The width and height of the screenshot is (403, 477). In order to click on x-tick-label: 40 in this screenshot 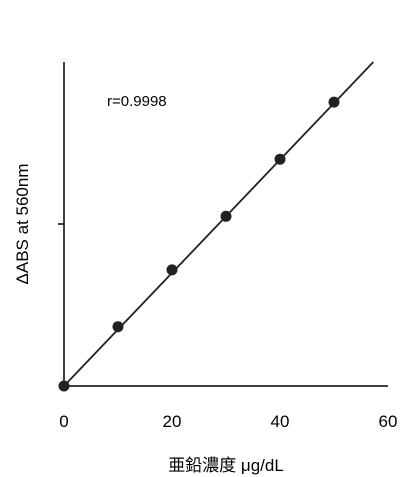, I will do `click(280, 421)`.